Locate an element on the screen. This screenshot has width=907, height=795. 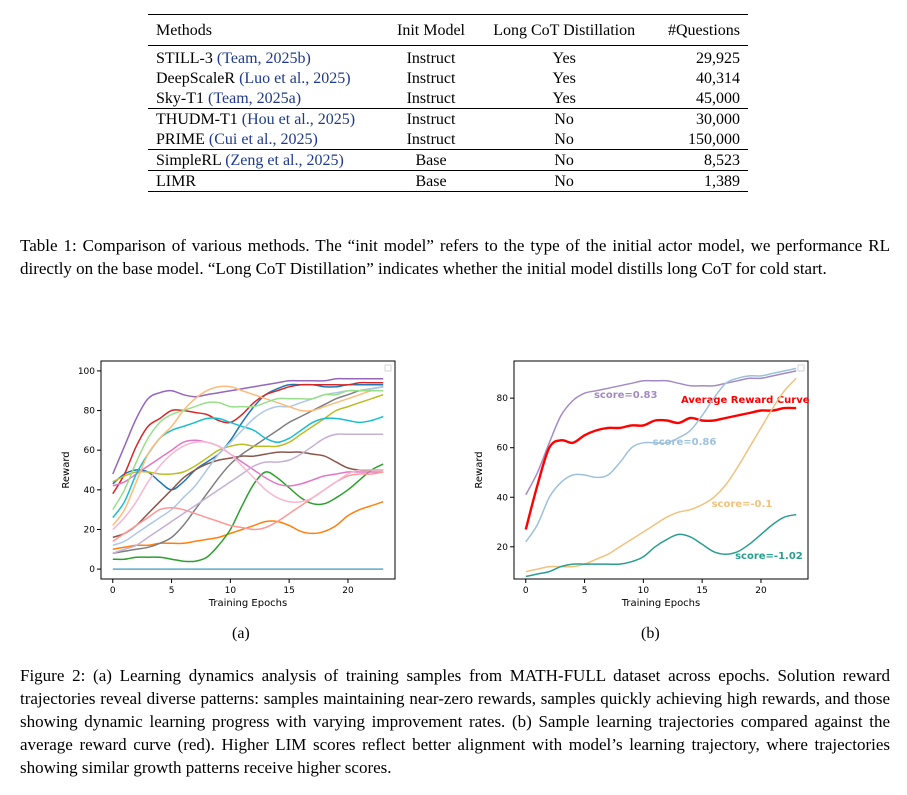
series-line-s11 is located at coordinates (248, 466).